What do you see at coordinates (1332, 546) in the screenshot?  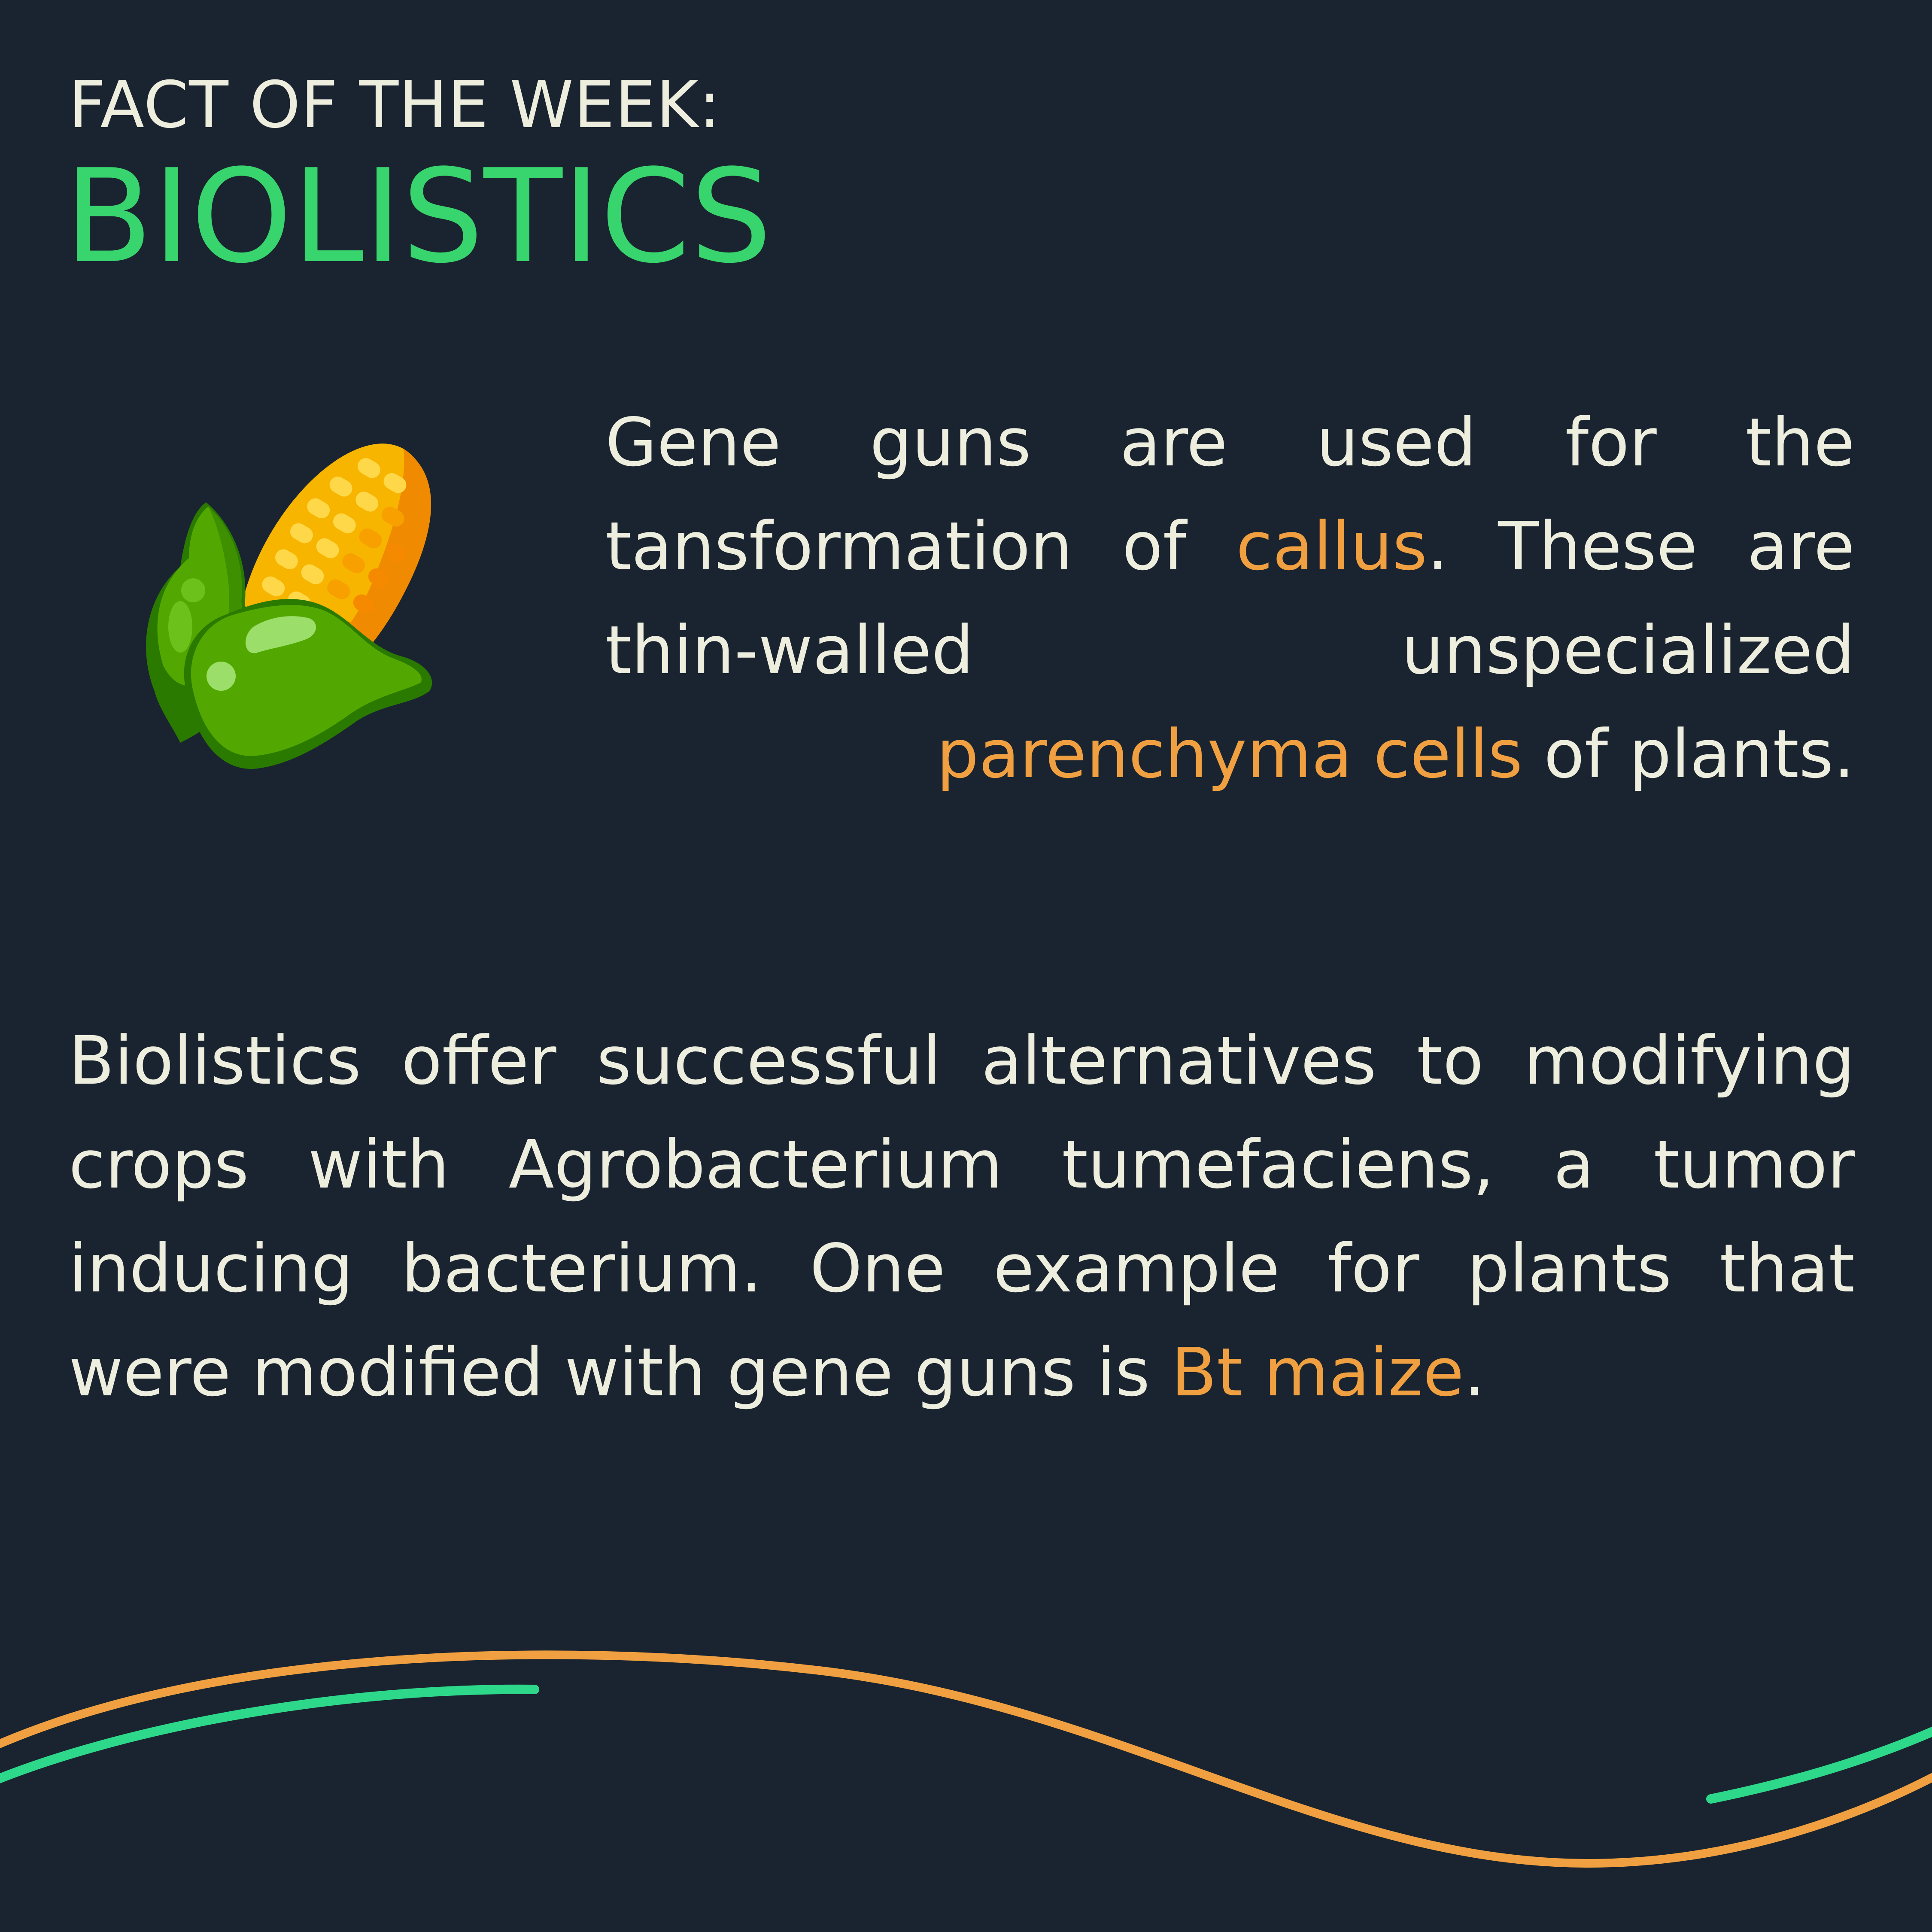 I see `highlight-callus: callus` at bounding box center [1332, 546].